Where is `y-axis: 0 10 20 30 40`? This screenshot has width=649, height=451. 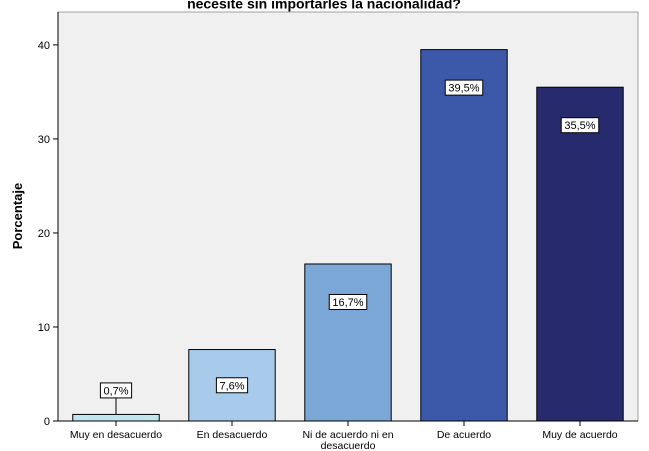
y-axis: 0 10 20 30 40 is located at coordinates (48, 220).